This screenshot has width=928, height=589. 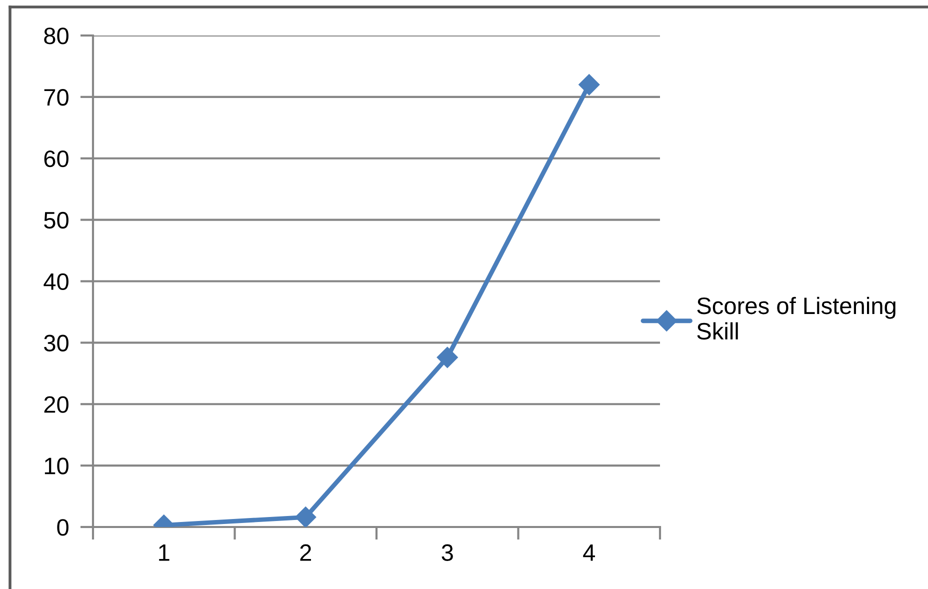 What do you see at coordinates (56, 281) in the screenshot?
I see `y-tick-label: 40` at bounding box center [56, 281].